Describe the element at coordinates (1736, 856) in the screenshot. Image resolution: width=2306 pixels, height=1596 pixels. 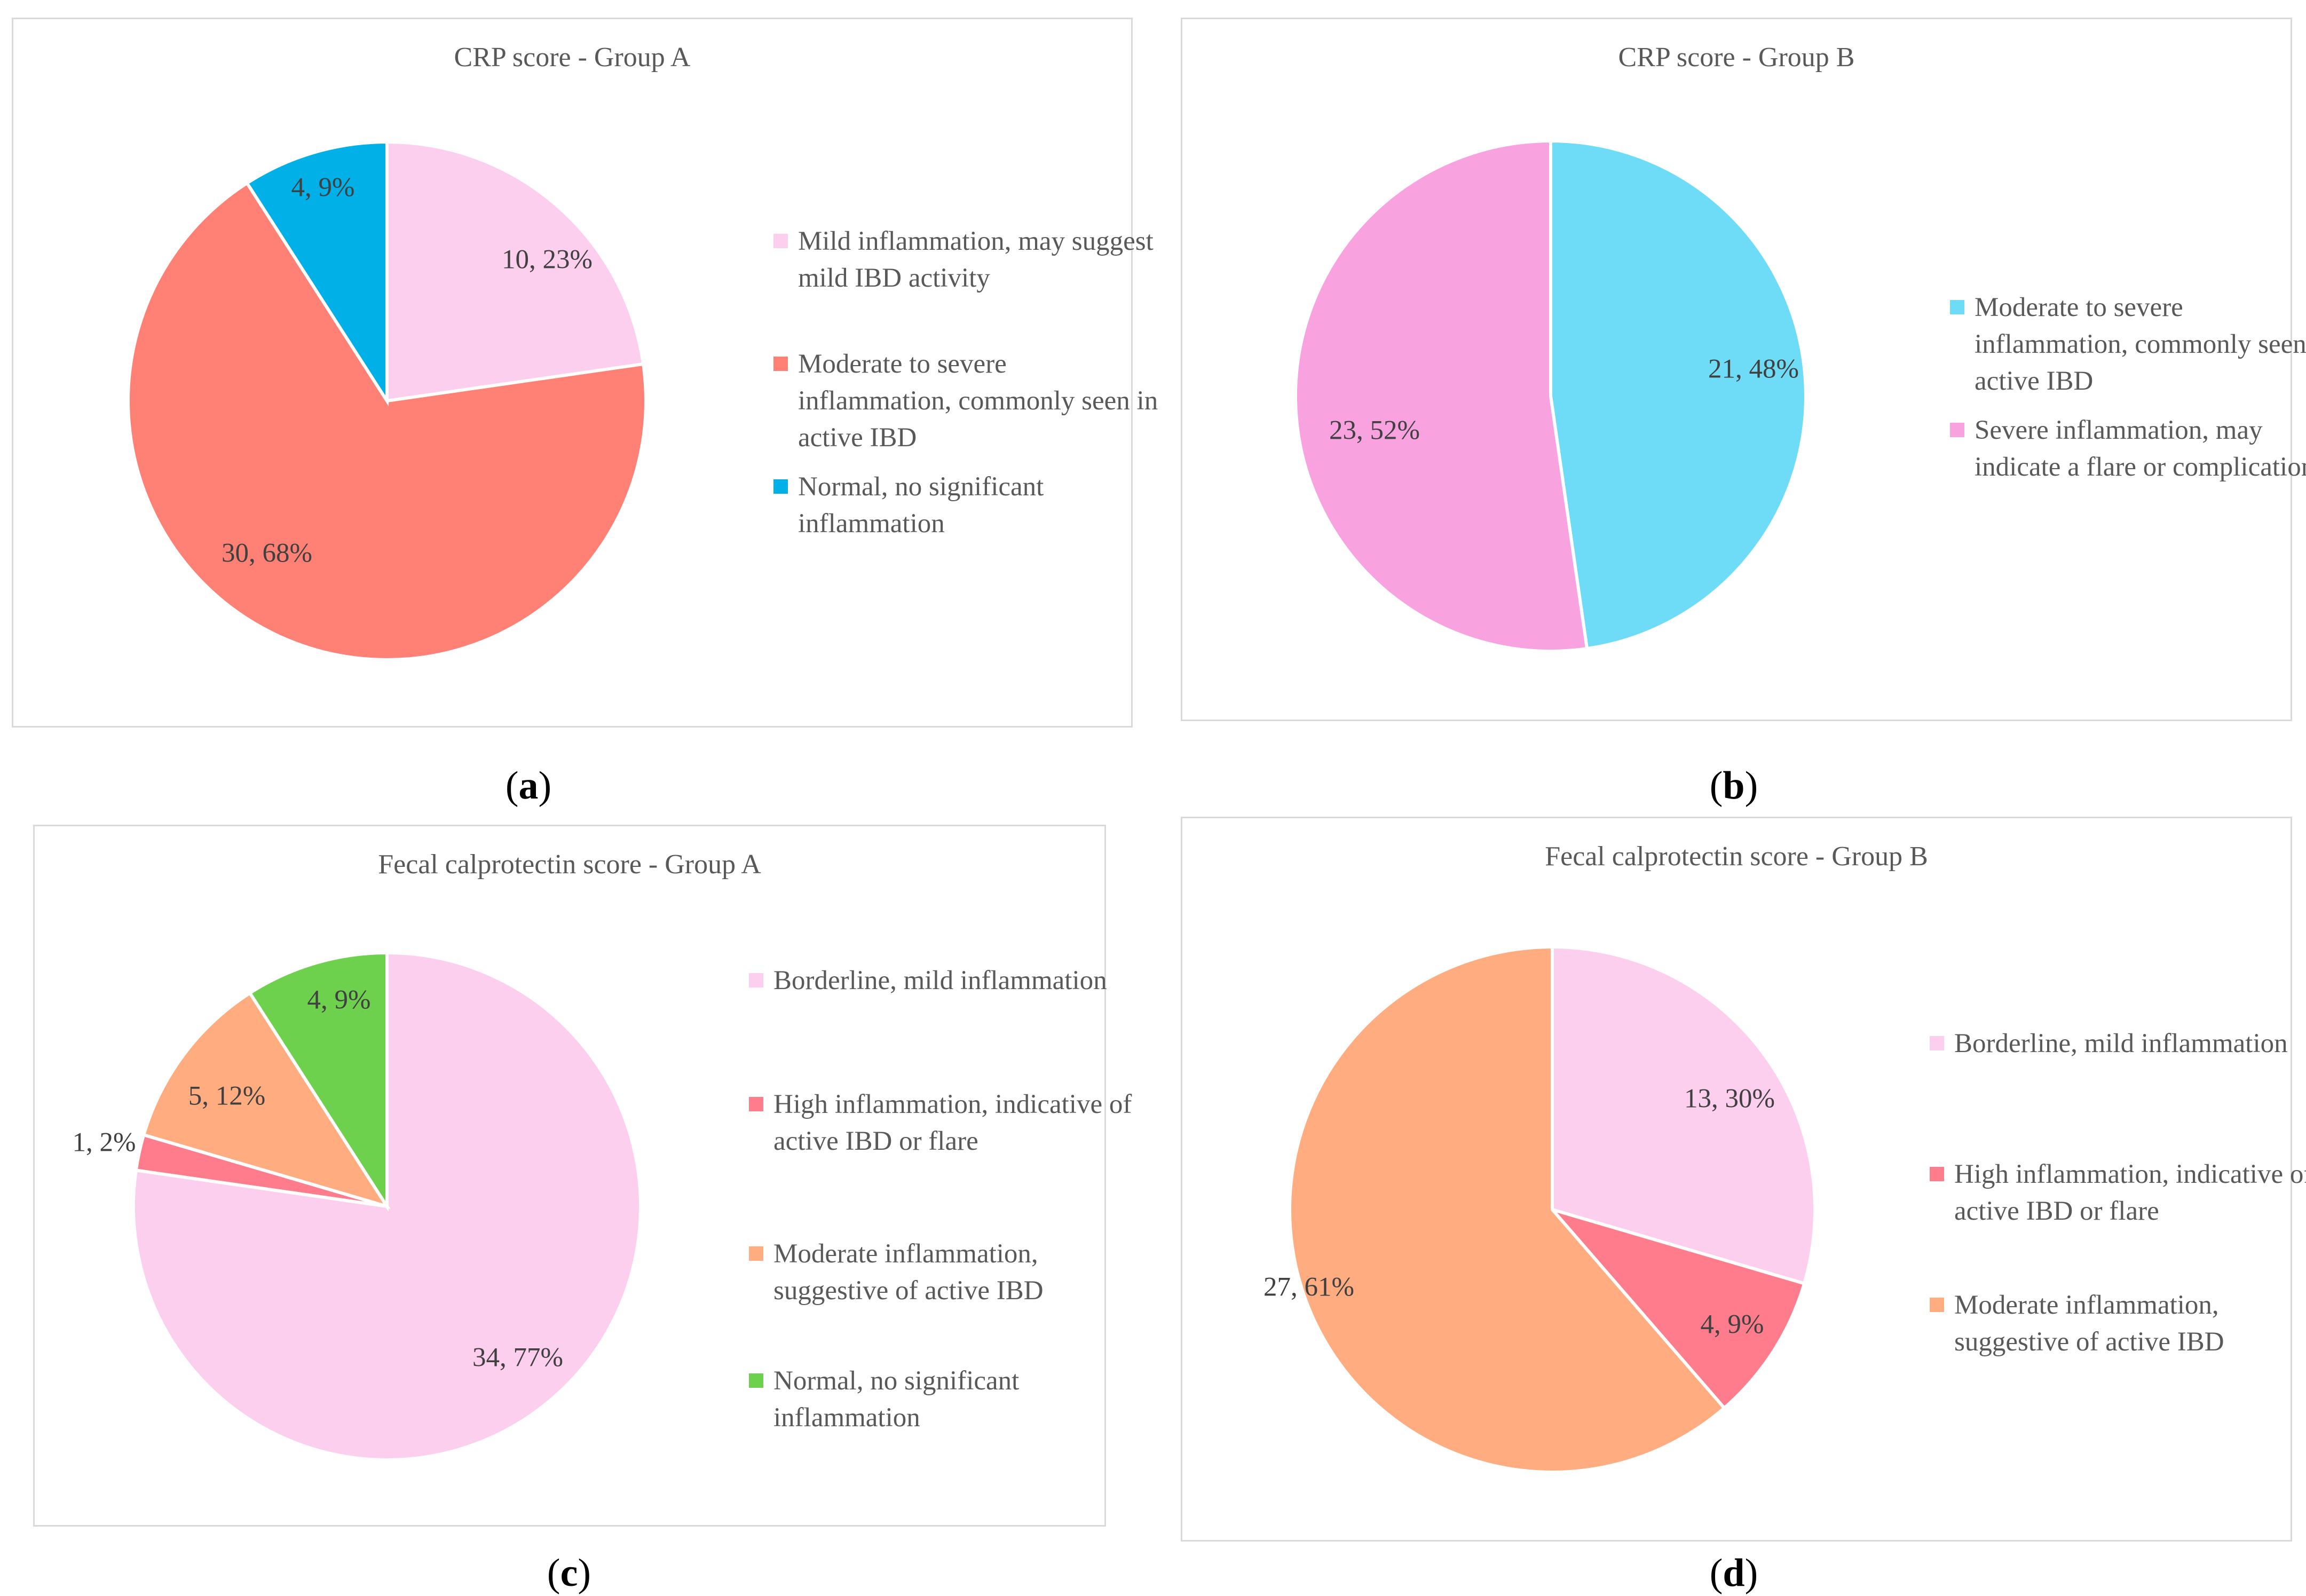
I see `chart-title-d: Fecal calprotectin score - Group B` at that location.